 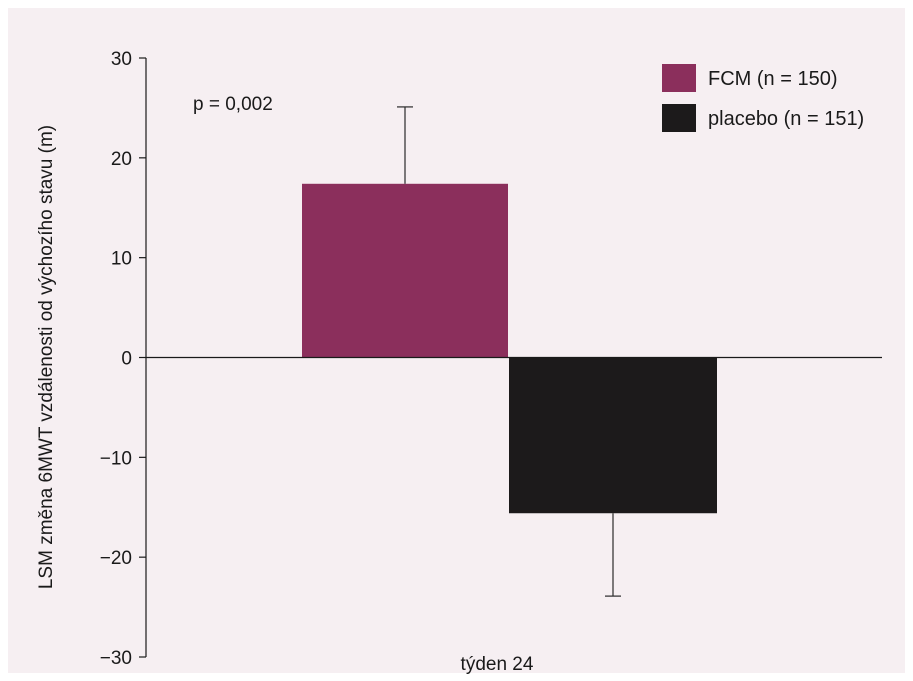 What do you see at coordinates (613, 435) in the screenshot?
I see `bar-placebo` at bounding box center [613, 435].